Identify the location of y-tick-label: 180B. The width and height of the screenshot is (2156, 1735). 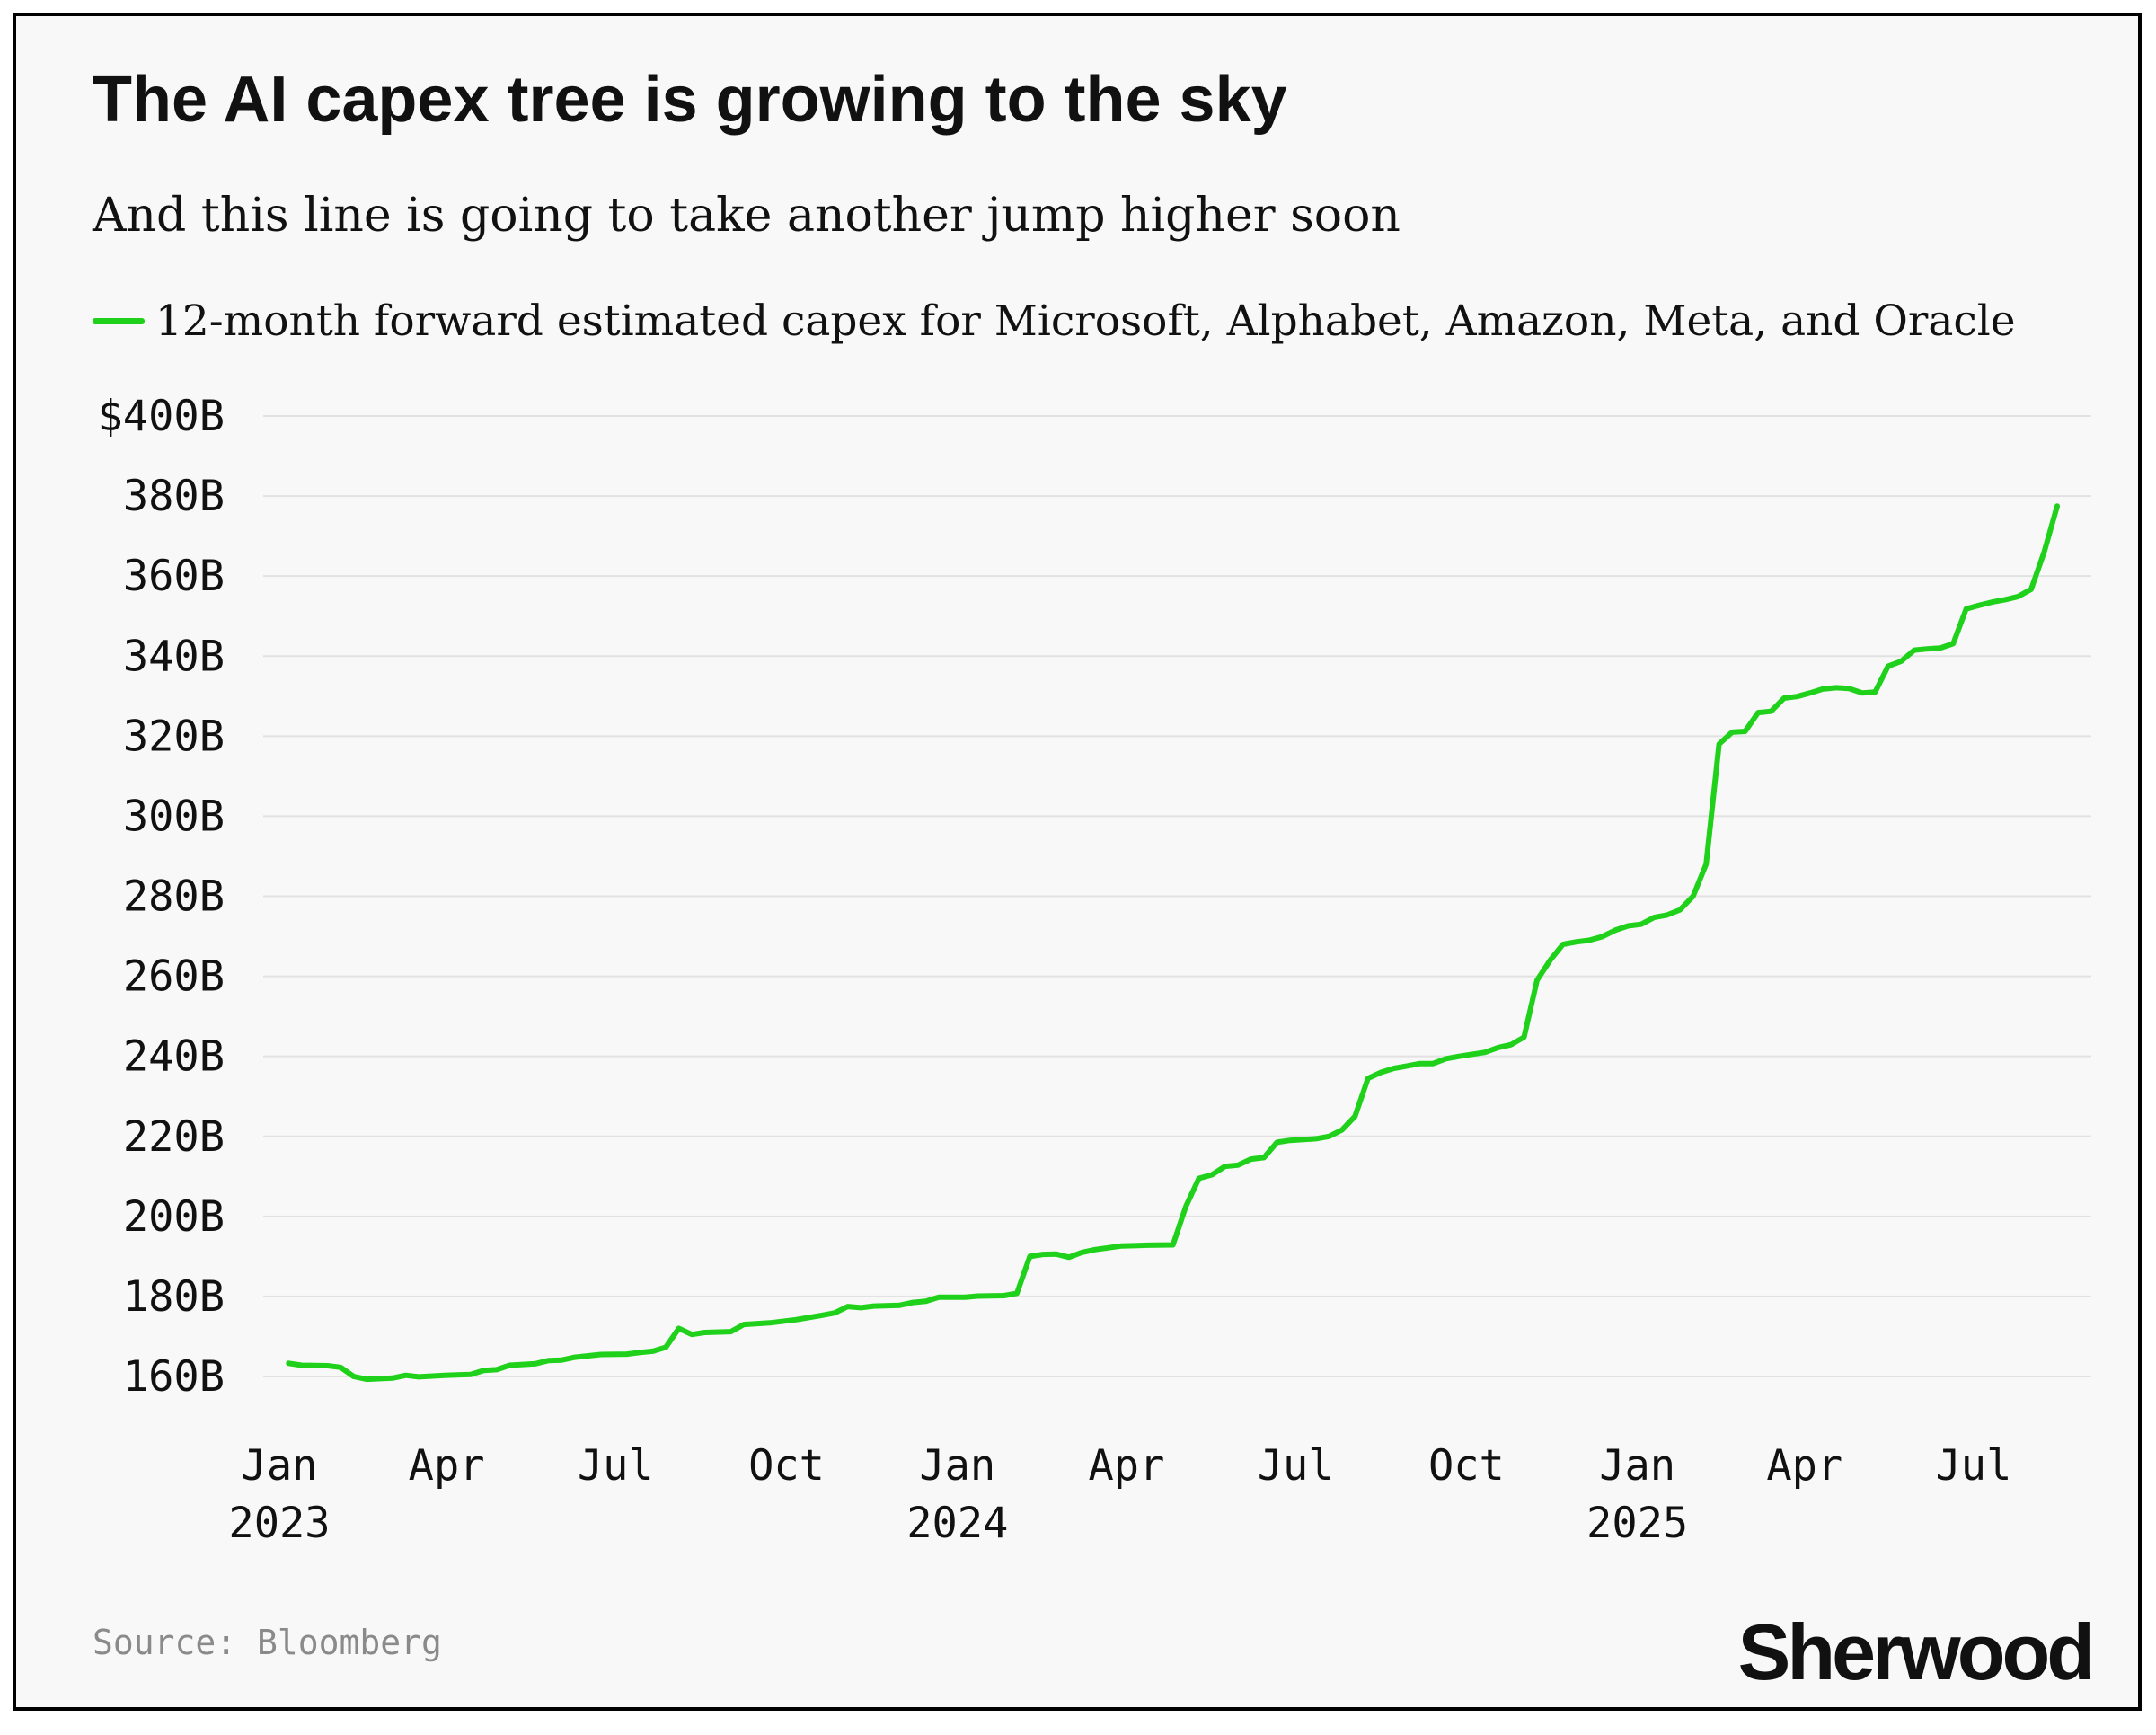
(174, 1297).